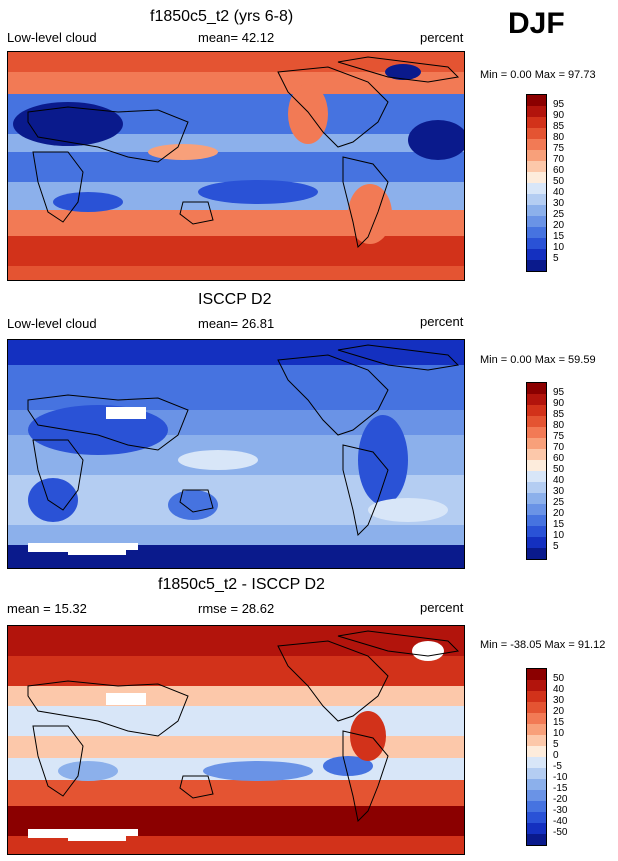 The width and height of the screenshot is (618, 861). Describe the element at coordinates (560, 810) in the screenshot. I see `colorbar-tick-label: -30` at that location.